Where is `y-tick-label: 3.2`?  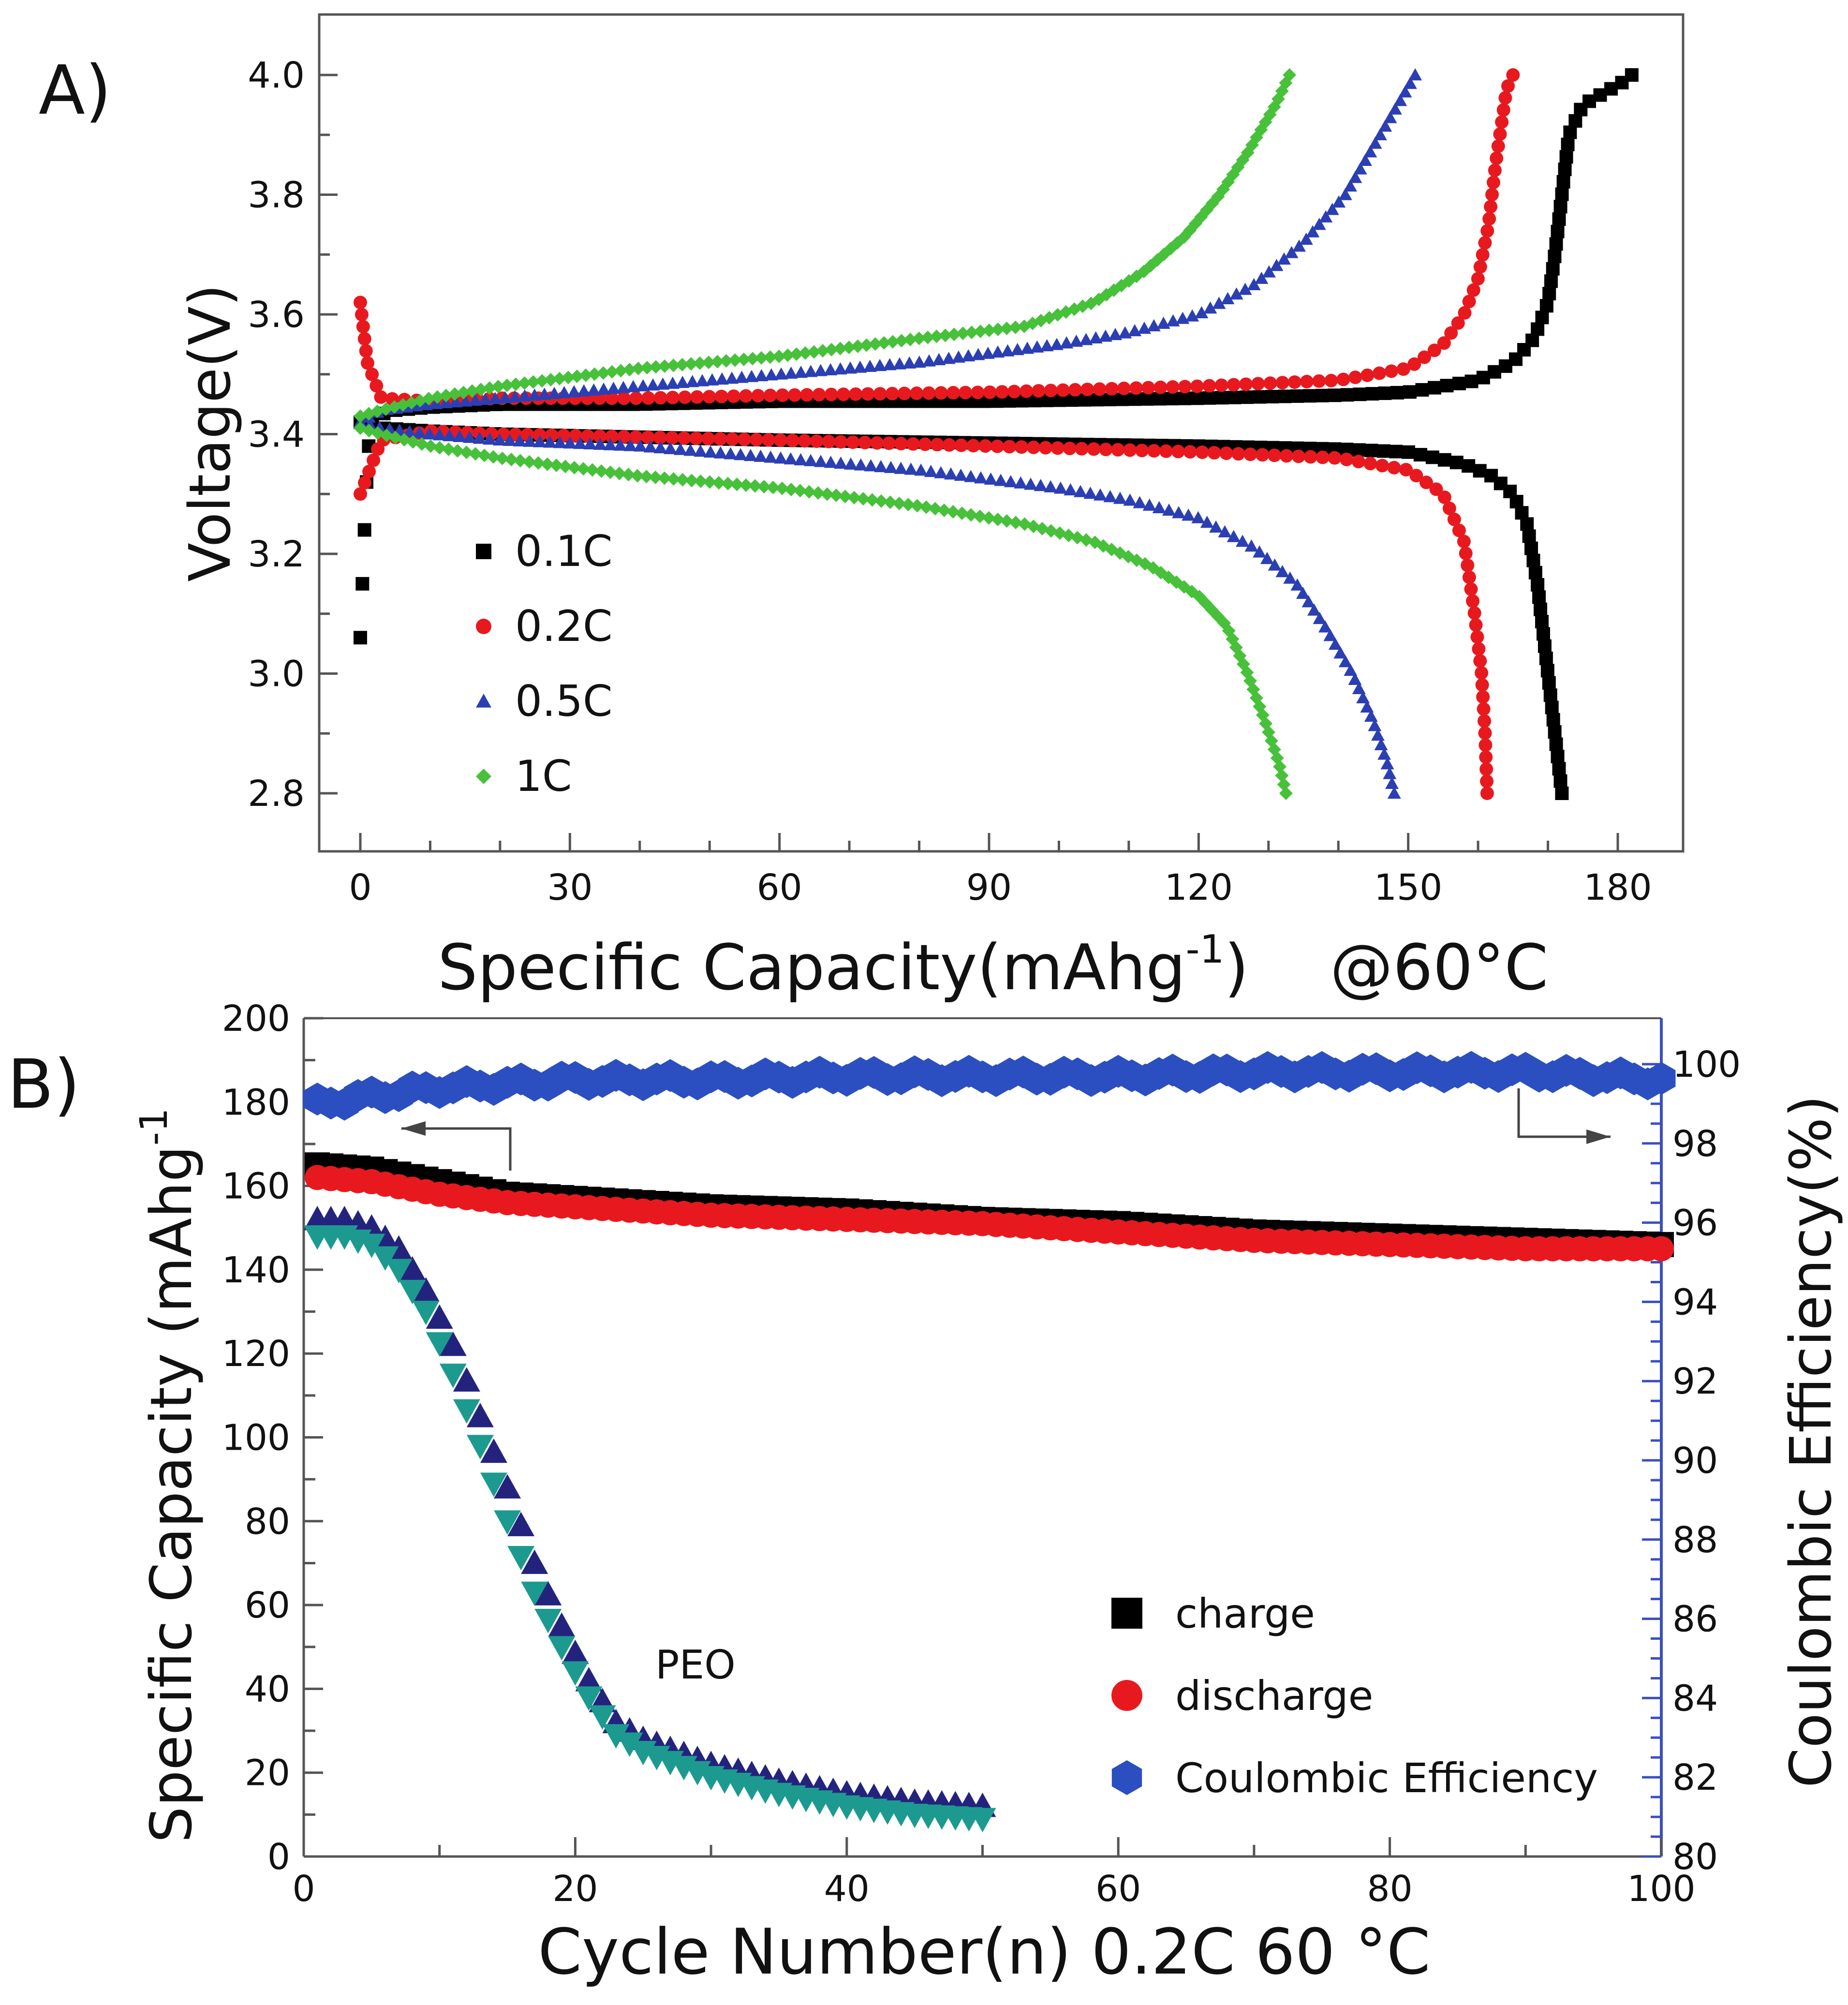 y-tick-label: 3.2 is located at coordinates (276, 554).